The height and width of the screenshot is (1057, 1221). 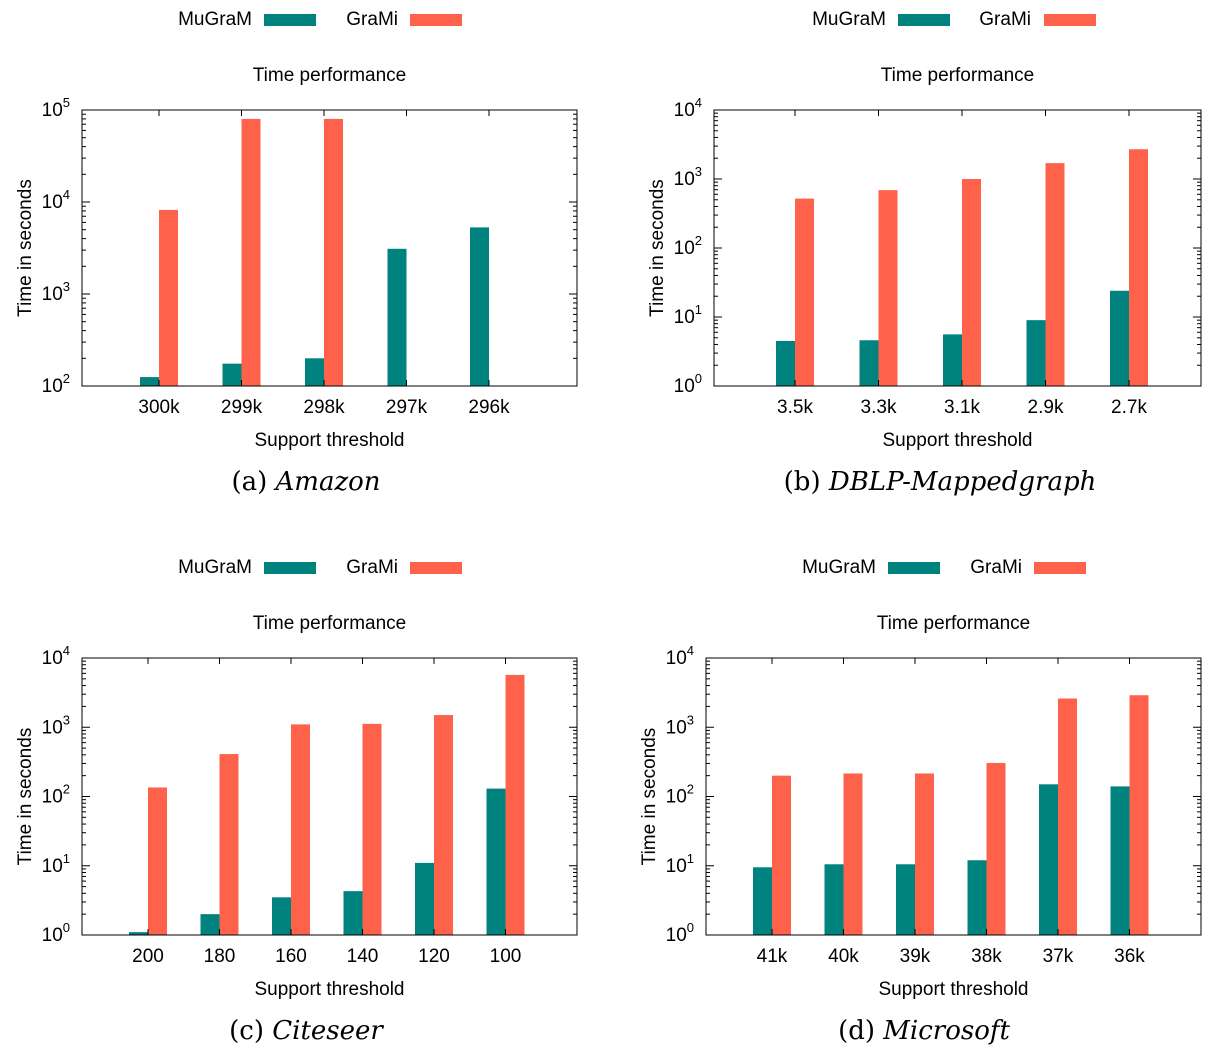 What do you see at coordinates (915, 956) in the screenshot?
I see `x-tick-label: 39k` at bounding box center [915, 956].